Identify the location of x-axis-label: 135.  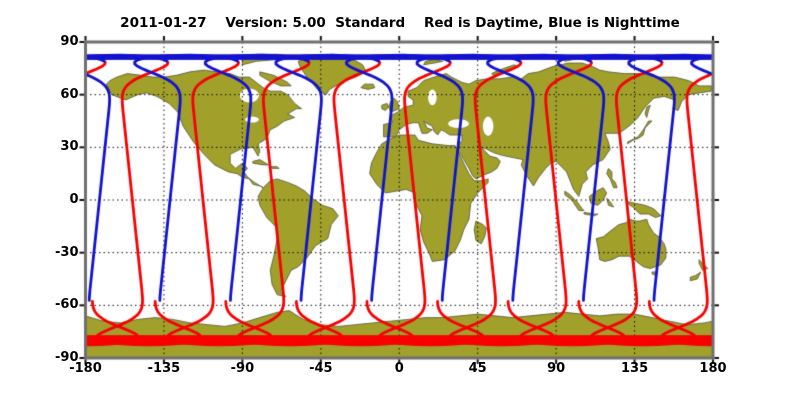
(634, 368).